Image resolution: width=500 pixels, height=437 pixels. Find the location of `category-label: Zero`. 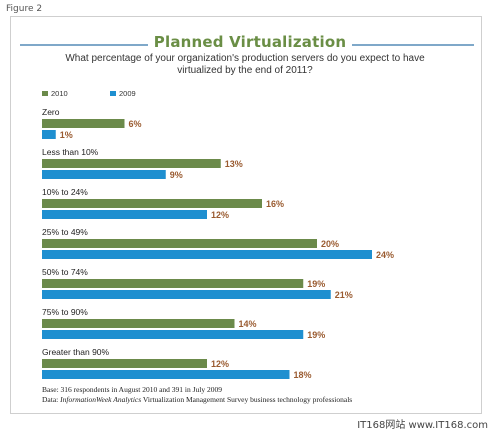

category-label: Zero is located at coordinates (51, 112).